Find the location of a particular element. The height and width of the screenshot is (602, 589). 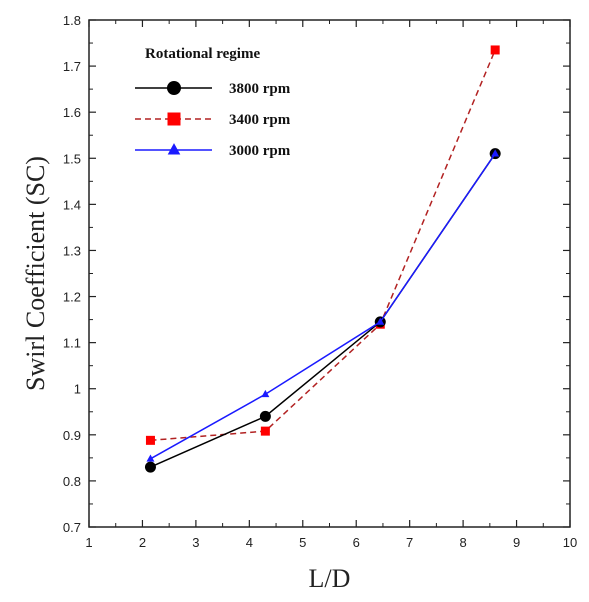

x-axis-title: L/D is located at coordinates (330, 578).